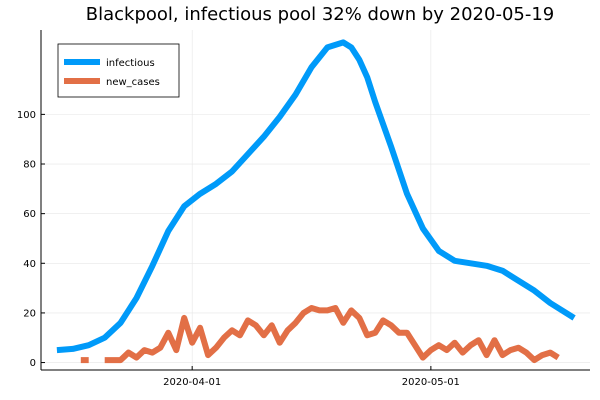 This screenshot has width=600, height=400. What do you see at coordinates (31, 239) in the screenshot?
I see `y-axis-ticks: 0 20 40 60 80 100` at bounding box center [31, 239].